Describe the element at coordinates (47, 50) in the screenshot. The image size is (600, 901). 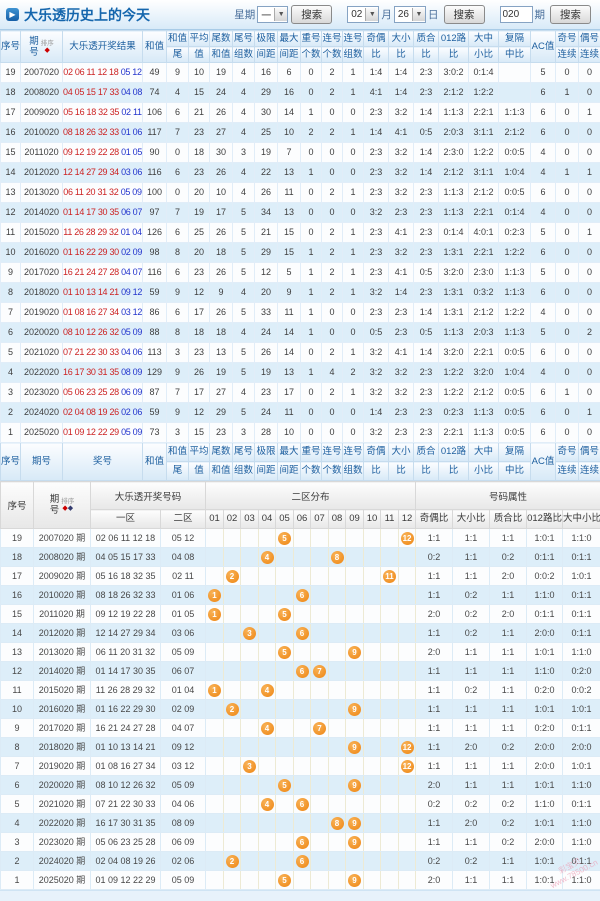
I see `sort-asc-icon: ◆` at that location.